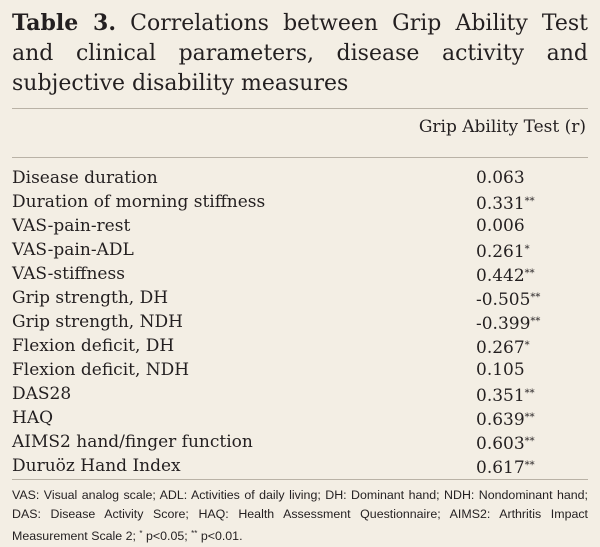 The image size is (600, 547). Describe the element at coordinates (96, 466) in the screenshot. I see `row-label: Duruöz Hand Index` at that location.